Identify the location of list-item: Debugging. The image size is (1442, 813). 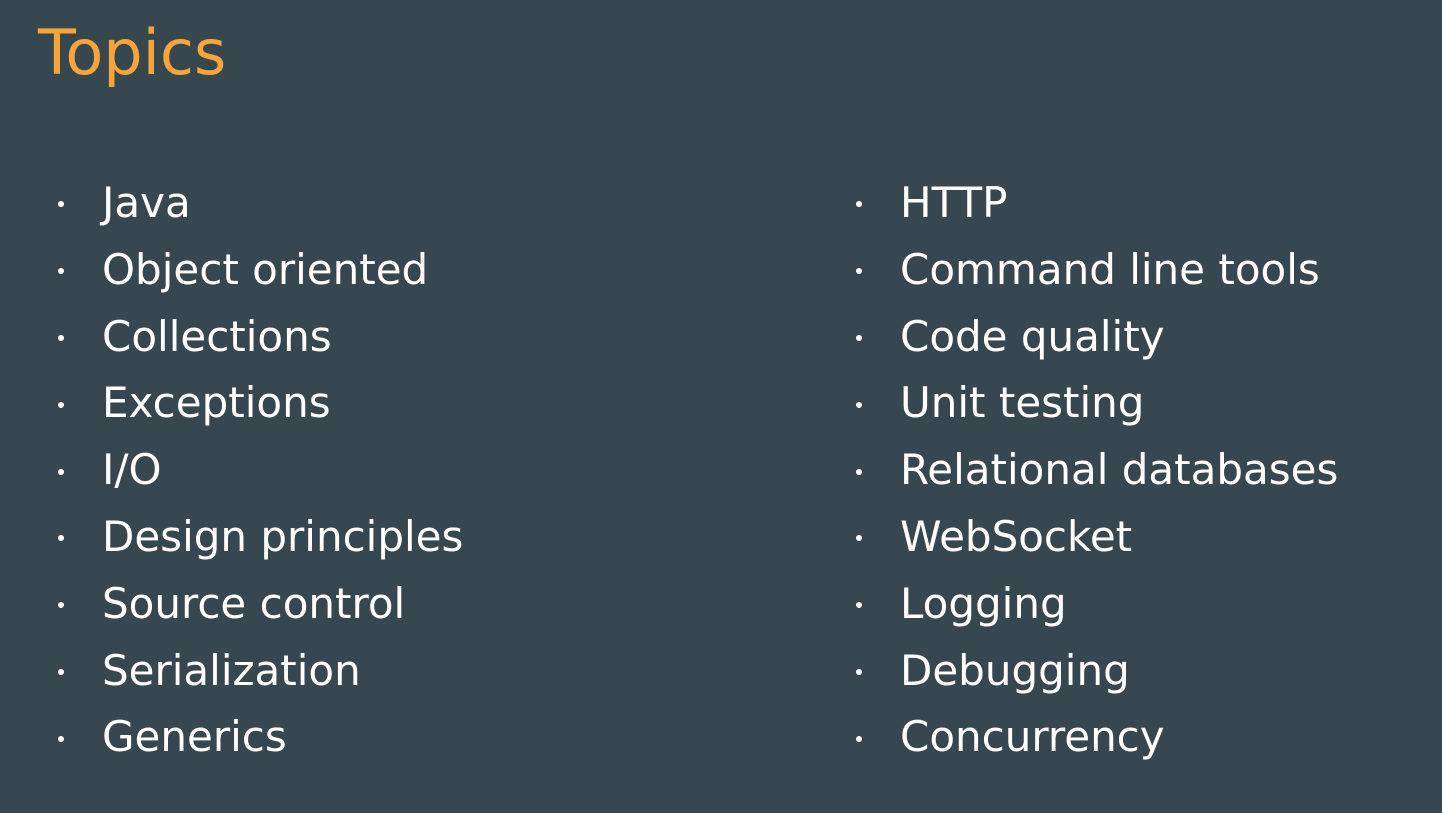
(1146, 671).